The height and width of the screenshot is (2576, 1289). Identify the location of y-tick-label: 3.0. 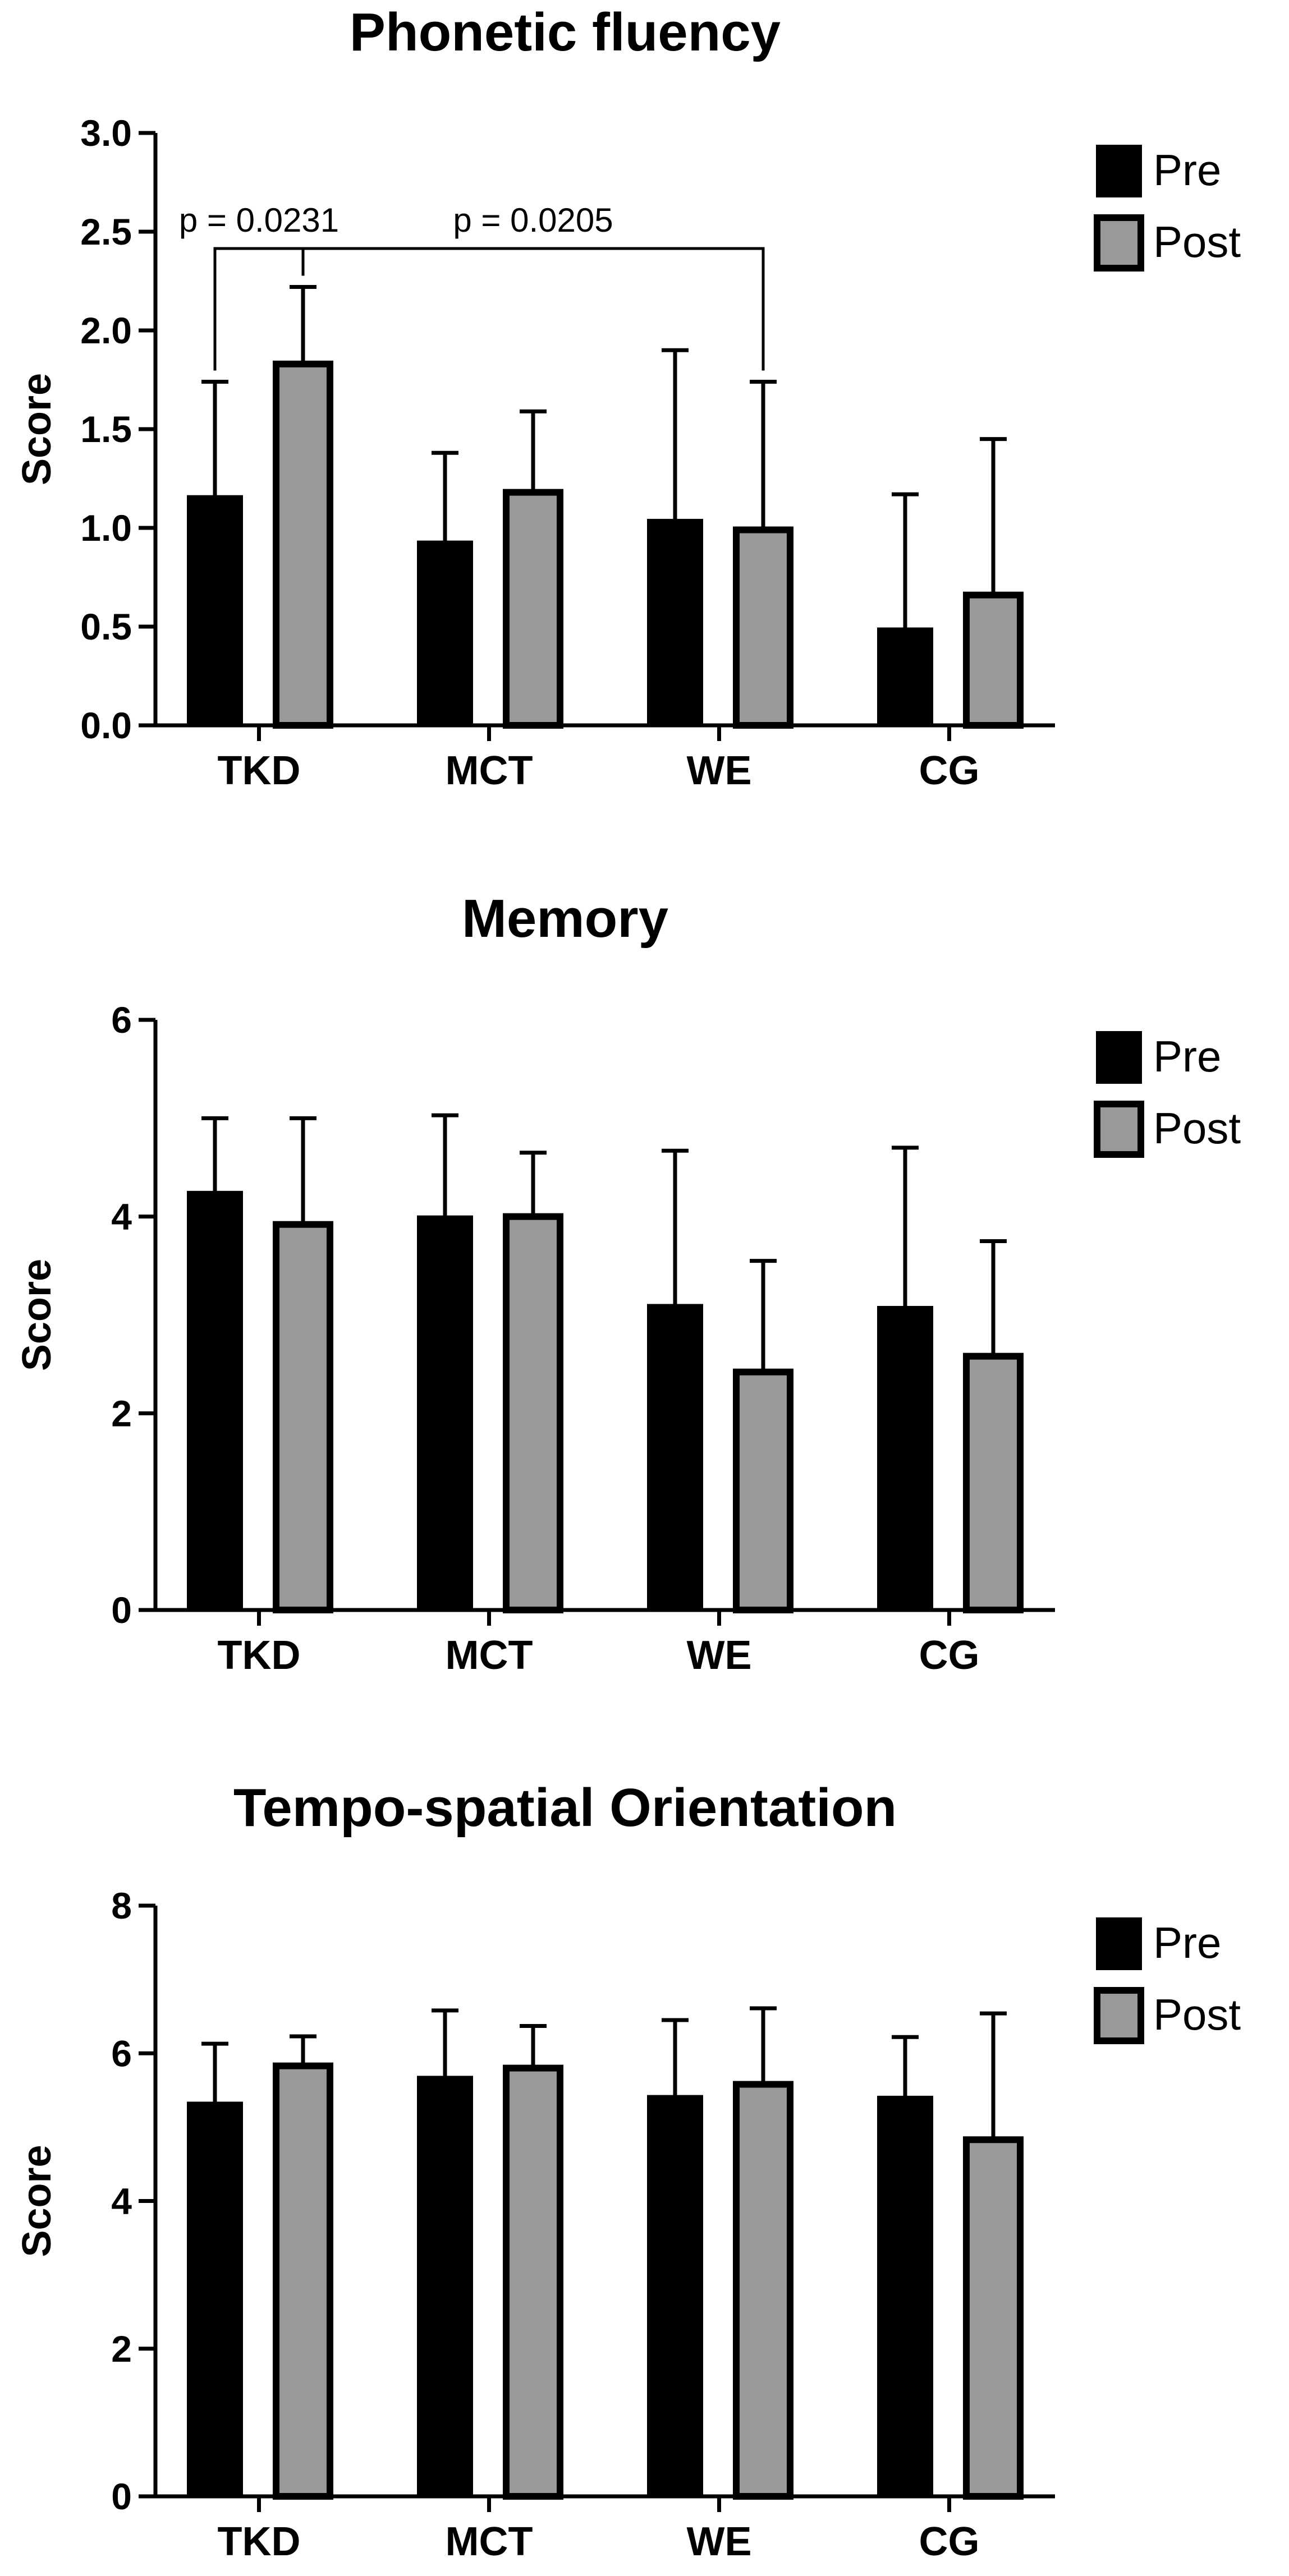
(106, 133).